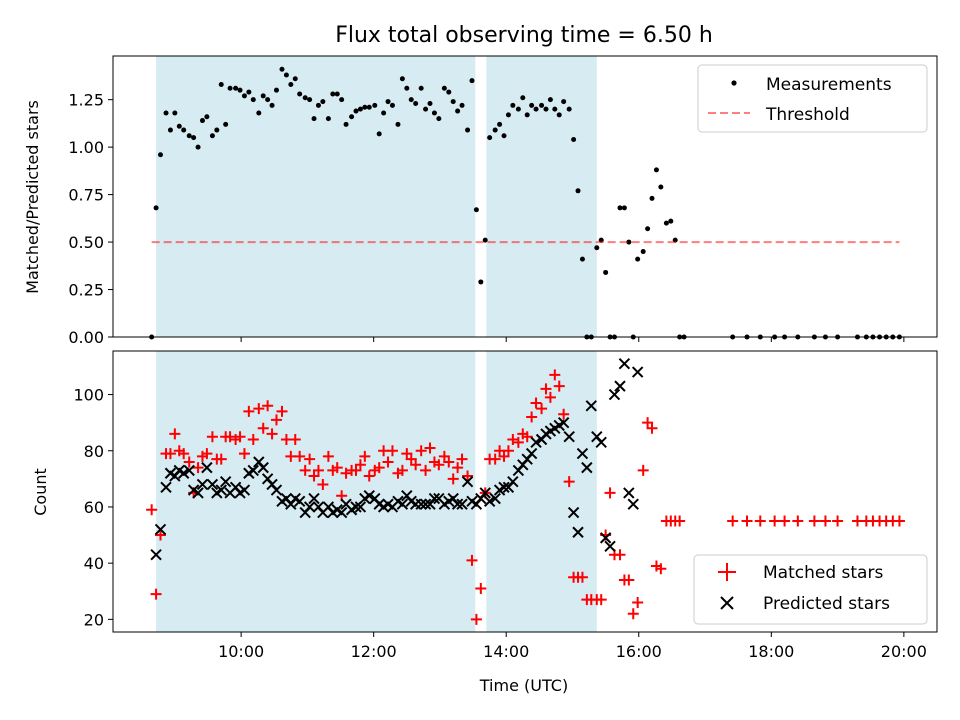 This screenshot has height=720, width=960. What do you see at coordinates (86, 290) in the screenshot?
I see `top-ytick-label: 0.25` at bounding box center [86, 290].